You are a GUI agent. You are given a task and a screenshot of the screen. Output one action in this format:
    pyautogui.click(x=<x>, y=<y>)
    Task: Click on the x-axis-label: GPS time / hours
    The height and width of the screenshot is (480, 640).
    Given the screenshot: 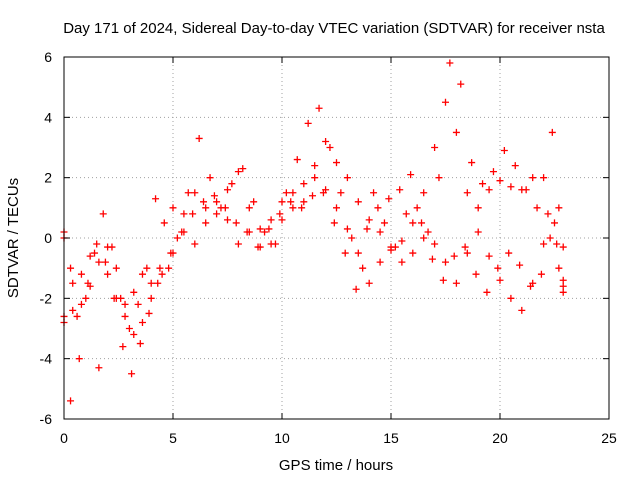 What is the action you would take?
    pyautogui.click(x=336, y=465)
    